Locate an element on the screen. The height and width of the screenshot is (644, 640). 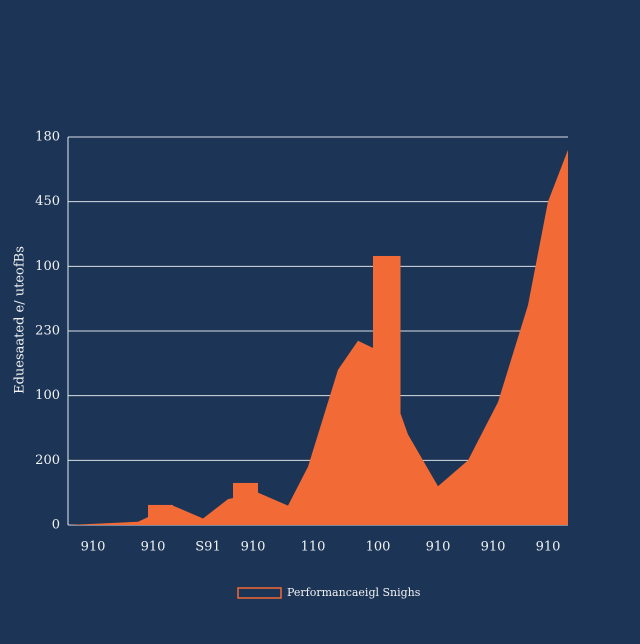
y-tick-label: 450 is located at coordinates (47, 201).